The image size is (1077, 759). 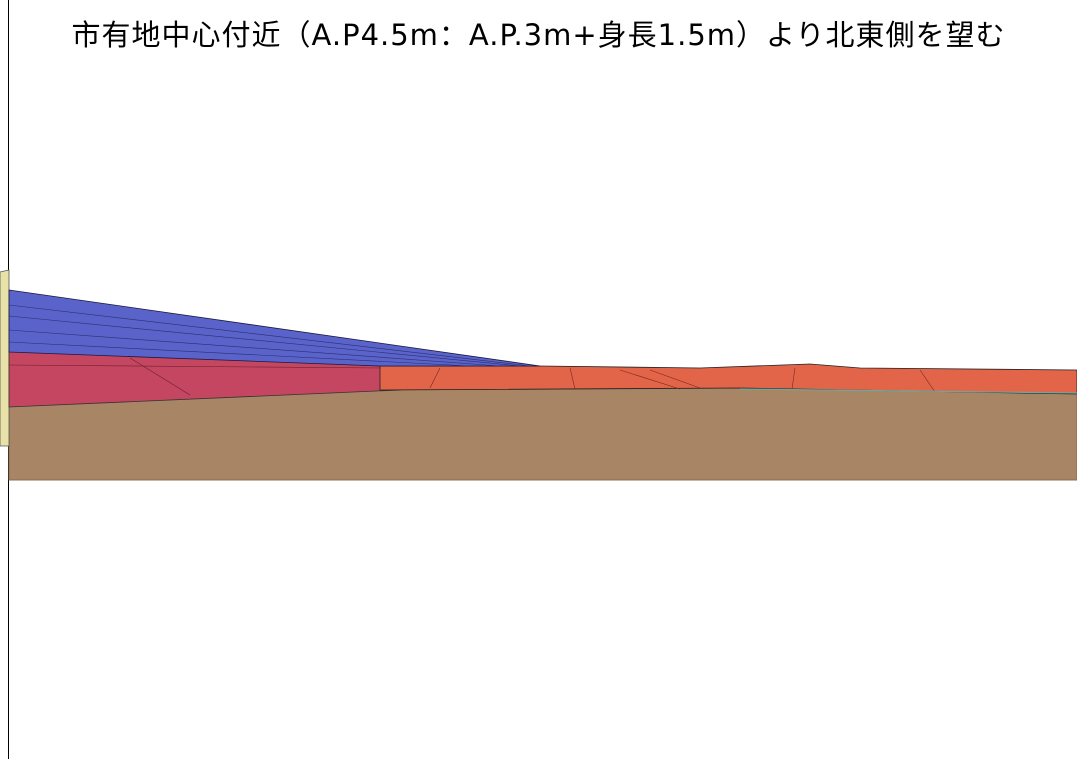 What do you see at coordinates (908, 391) in the screenshot?
I see `teal-edge` at bounding box center [908, 391].